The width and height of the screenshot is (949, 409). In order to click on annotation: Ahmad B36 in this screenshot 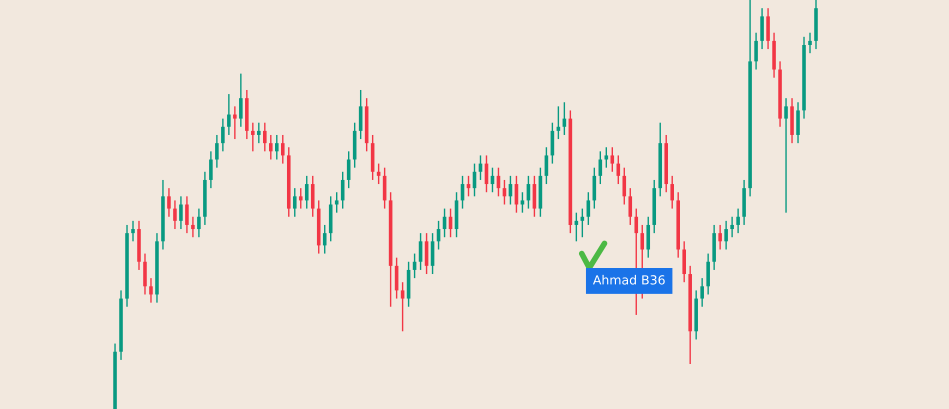, I will do `click(628, 279)`.